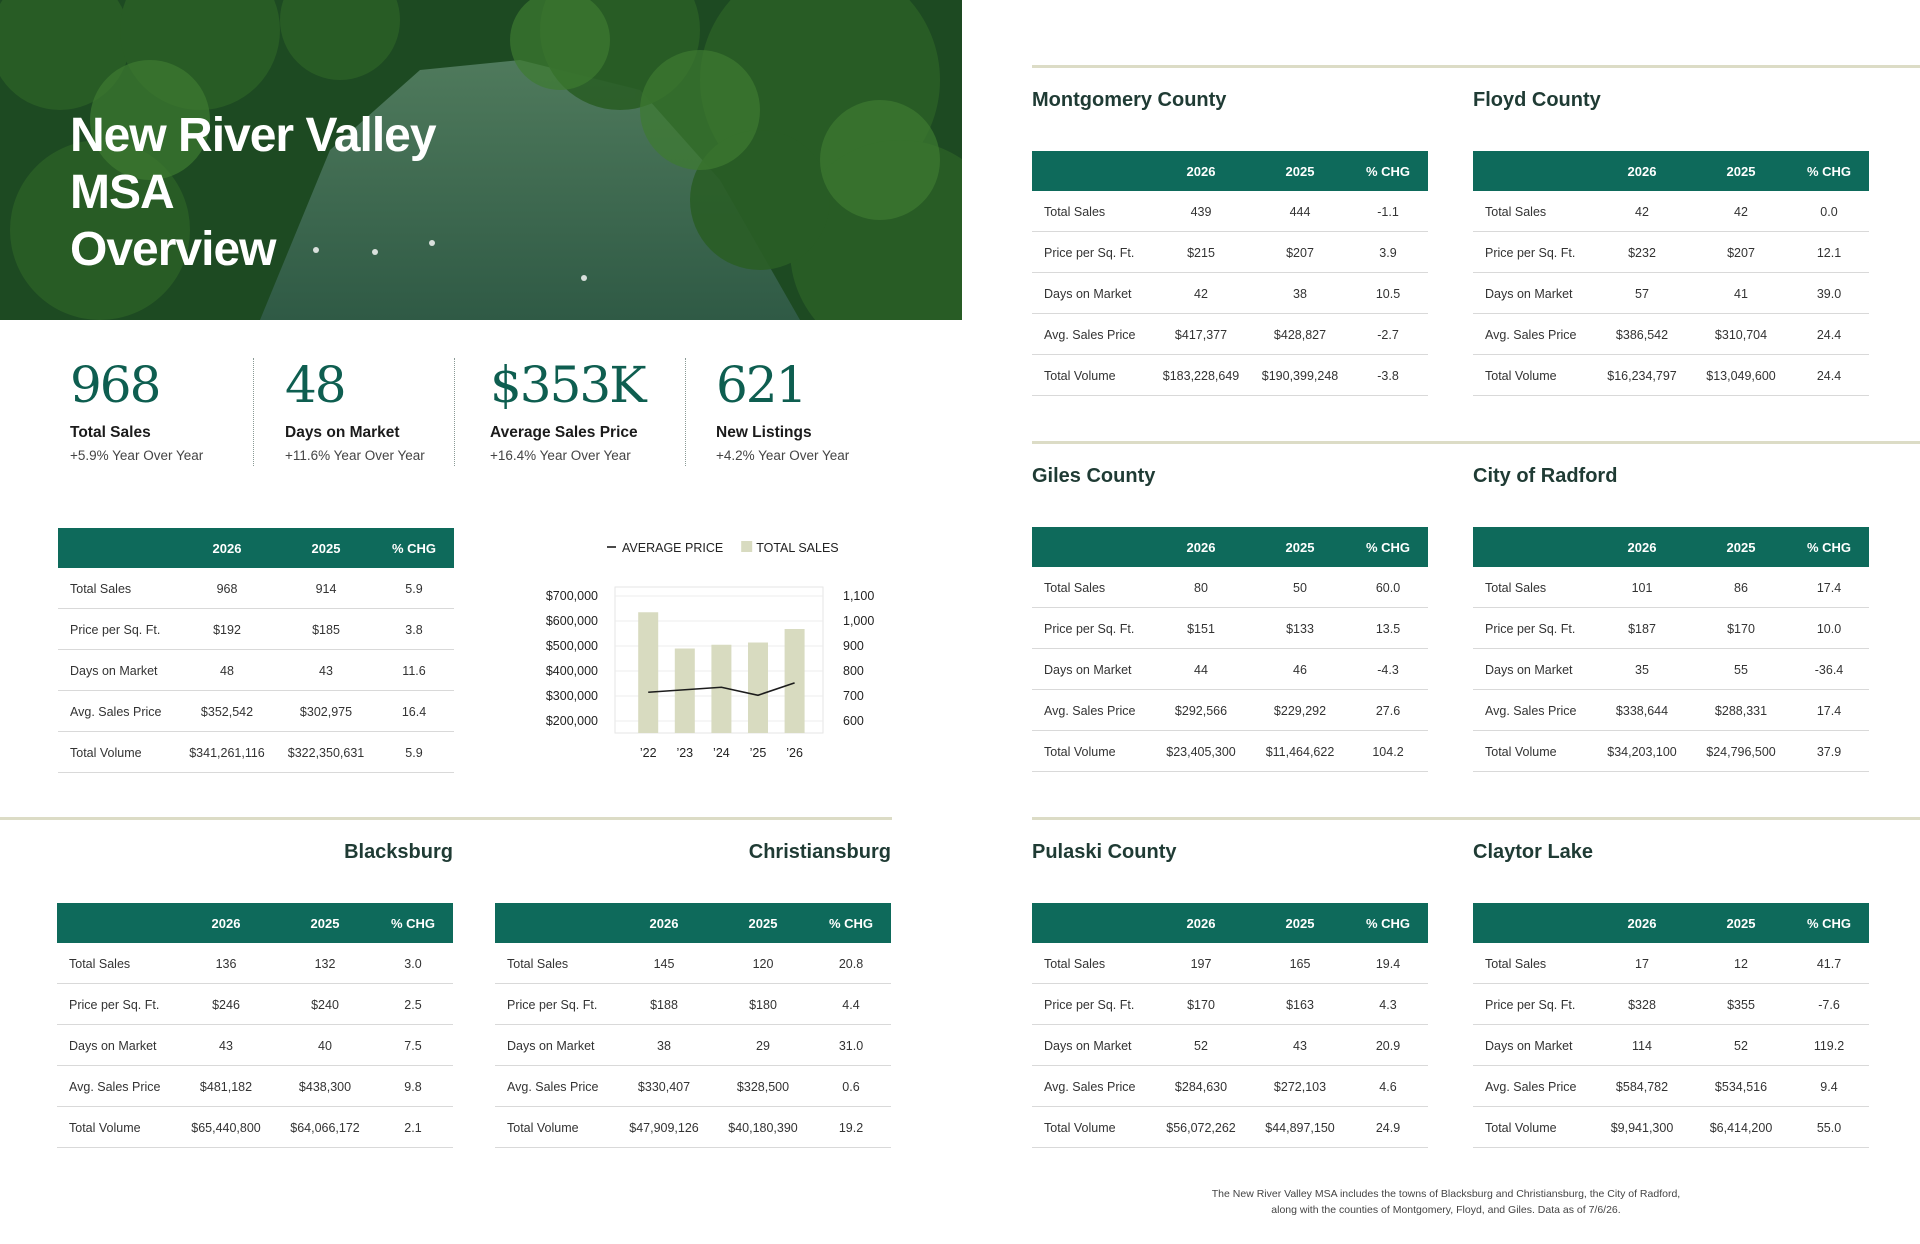 Image resolution: width=1920 pixels, height=1244 pixels. Describe the element at coordinates (1741, 253) in the screenshot. I see `cell-value: $207` at that location.